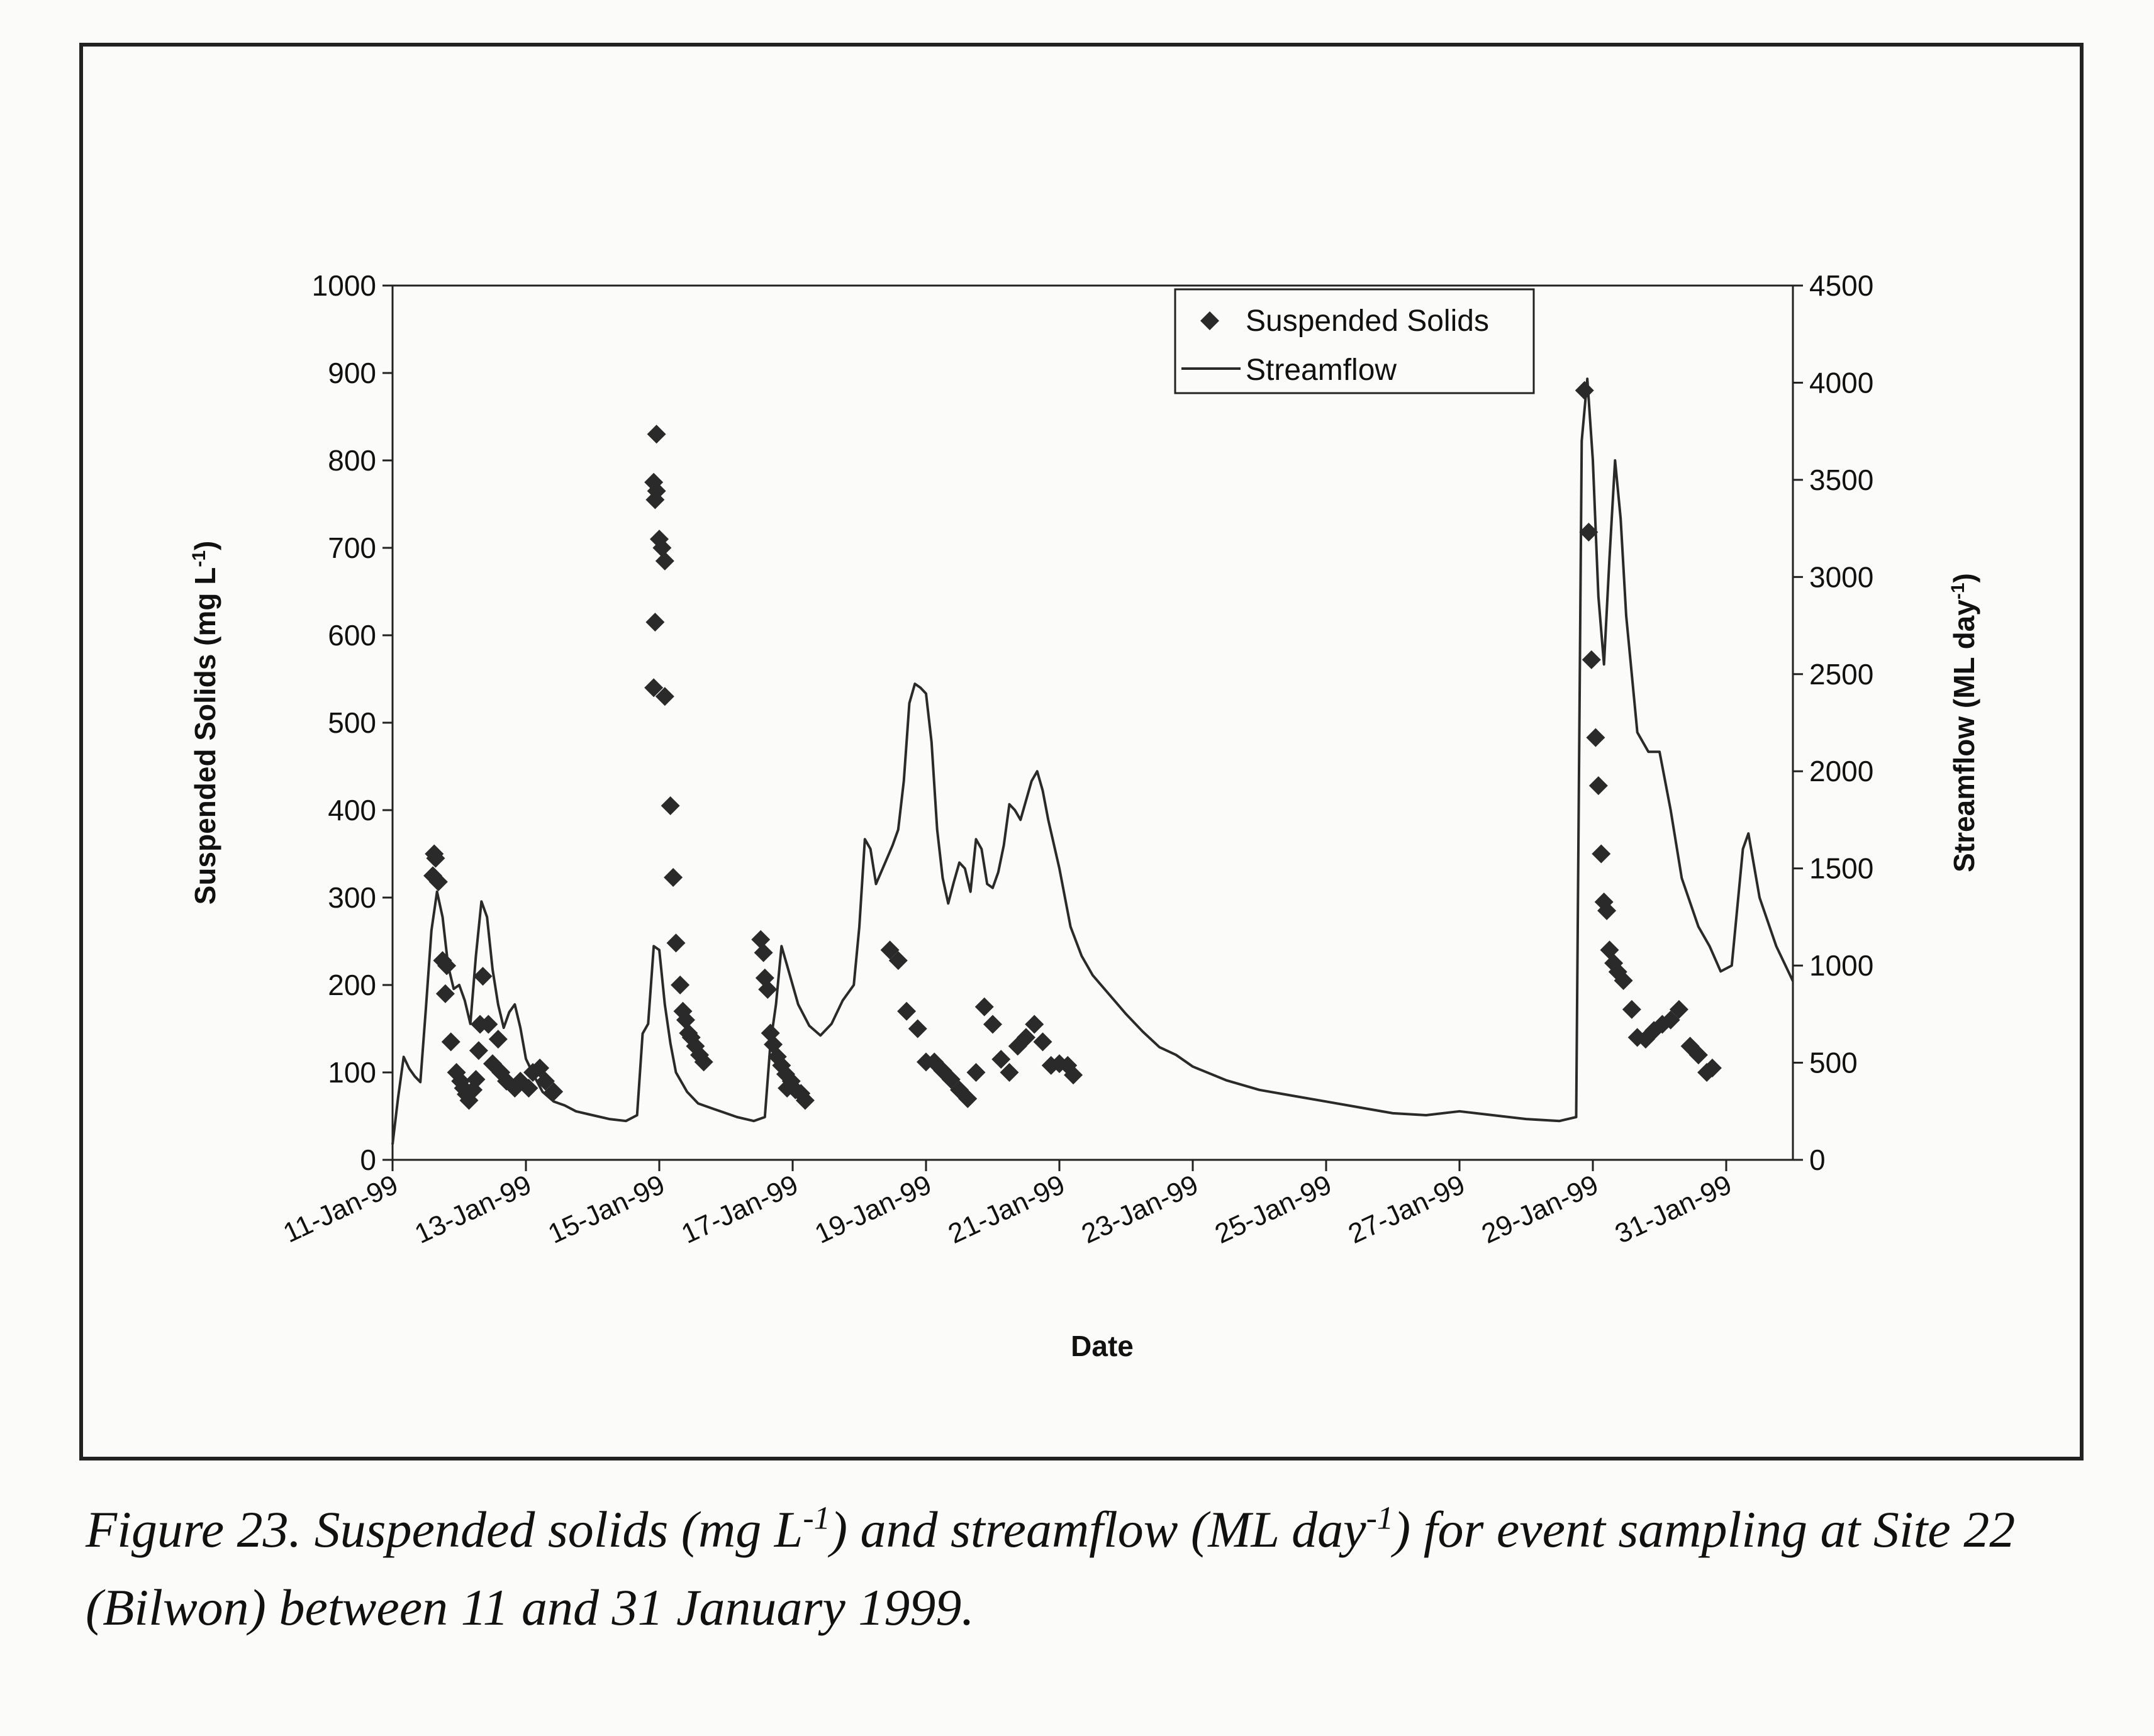 The width and height of the screenshot is (2154, 1736). I want to click on x-tick-label: 21-Jan-99, so click(1006, 1209).